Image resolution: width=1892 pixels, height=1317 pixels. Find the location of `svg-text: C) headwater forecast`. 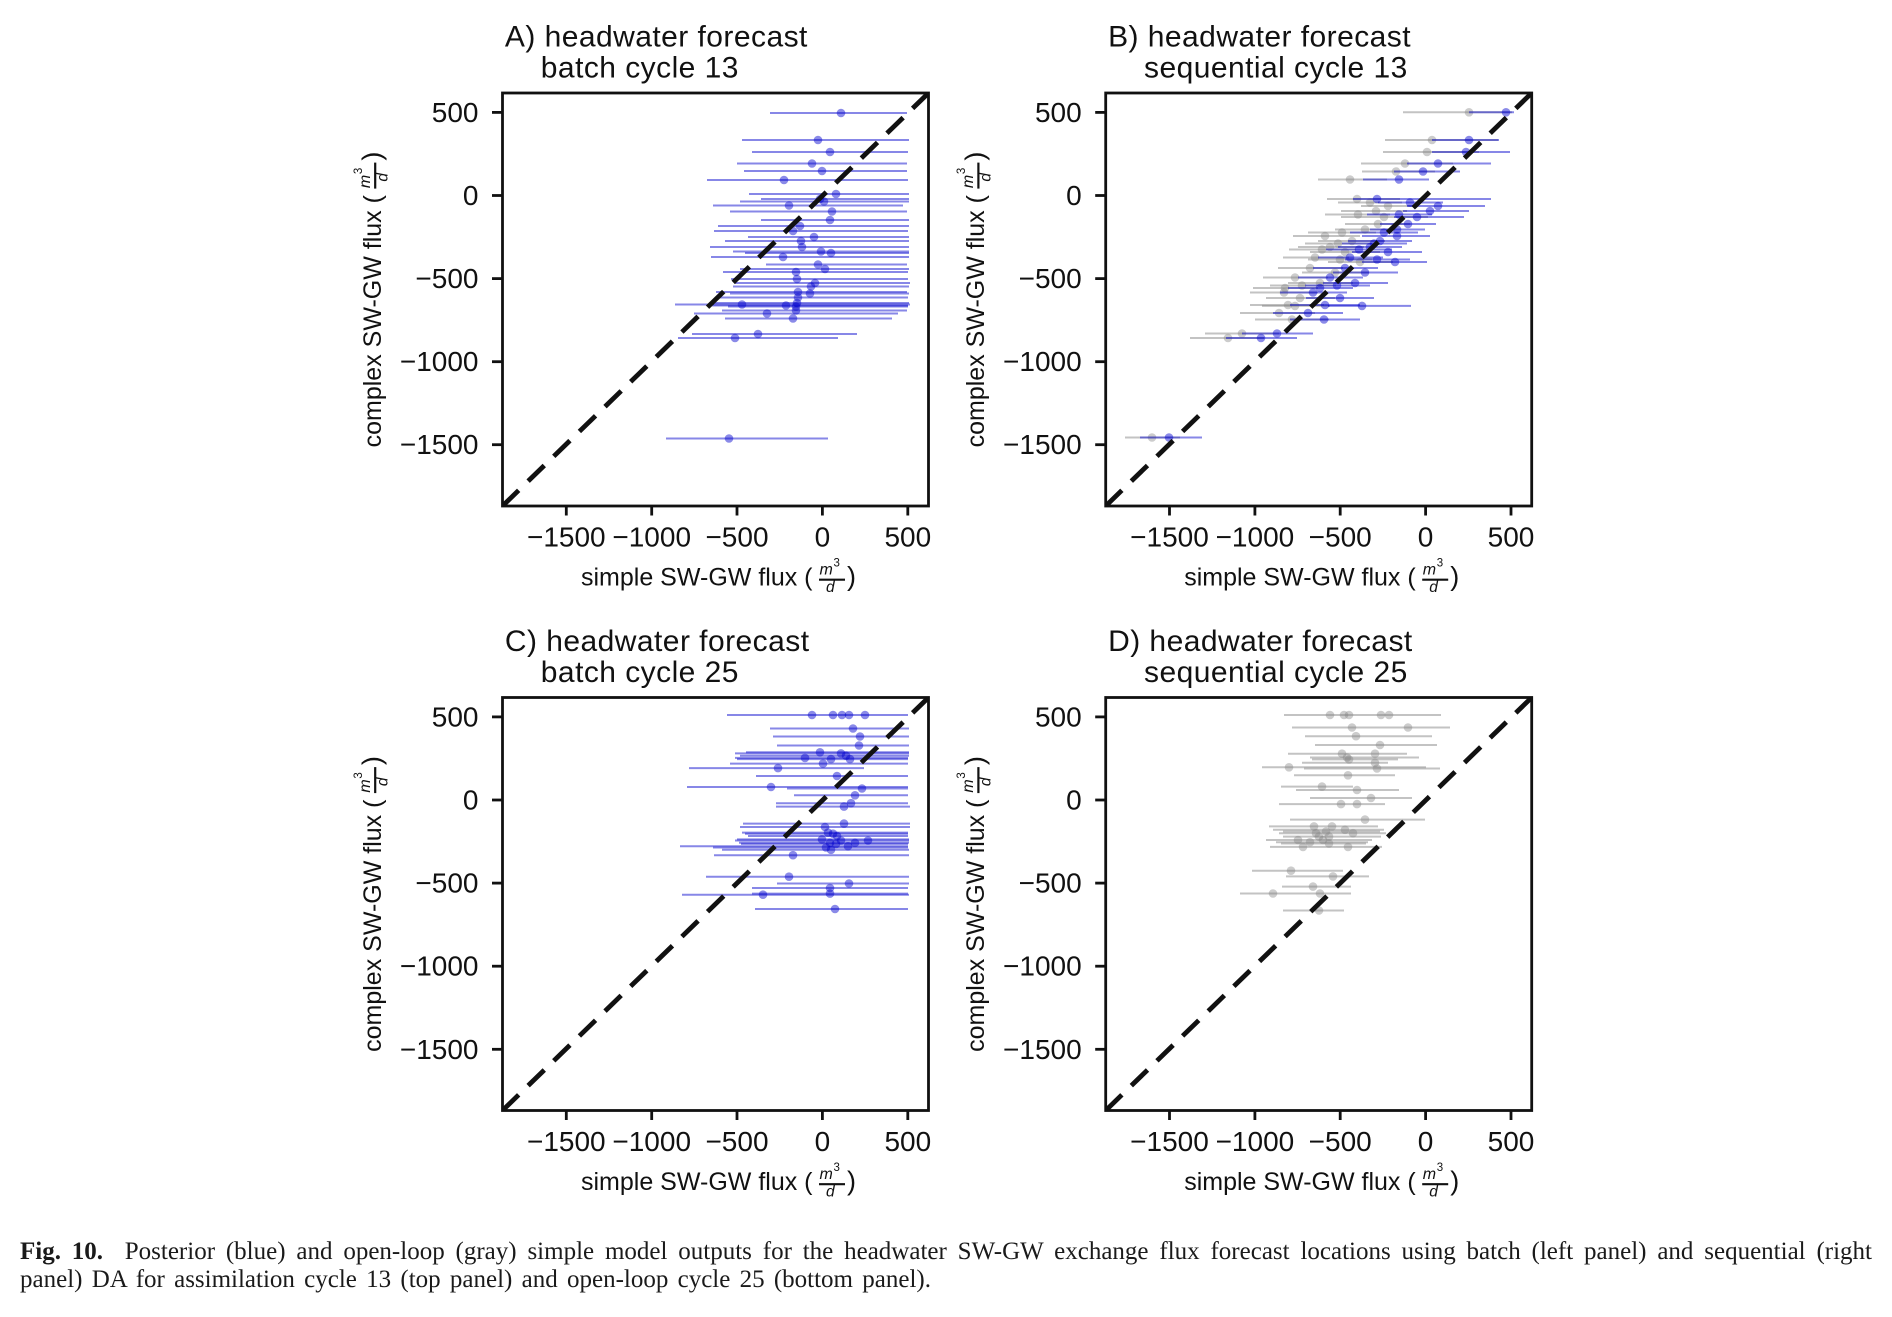

svg-text: C) headwater forecast is located at coordinates (657, 641).